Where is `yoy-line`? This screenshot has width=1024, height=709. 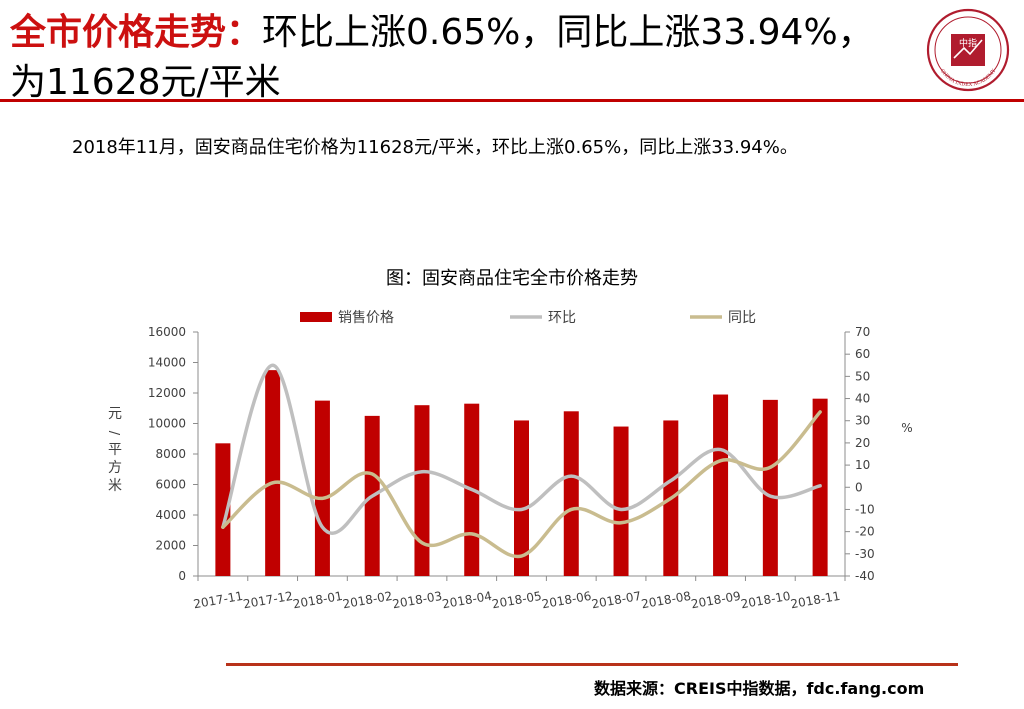 yoy-line is located at coordinates (521, 484).